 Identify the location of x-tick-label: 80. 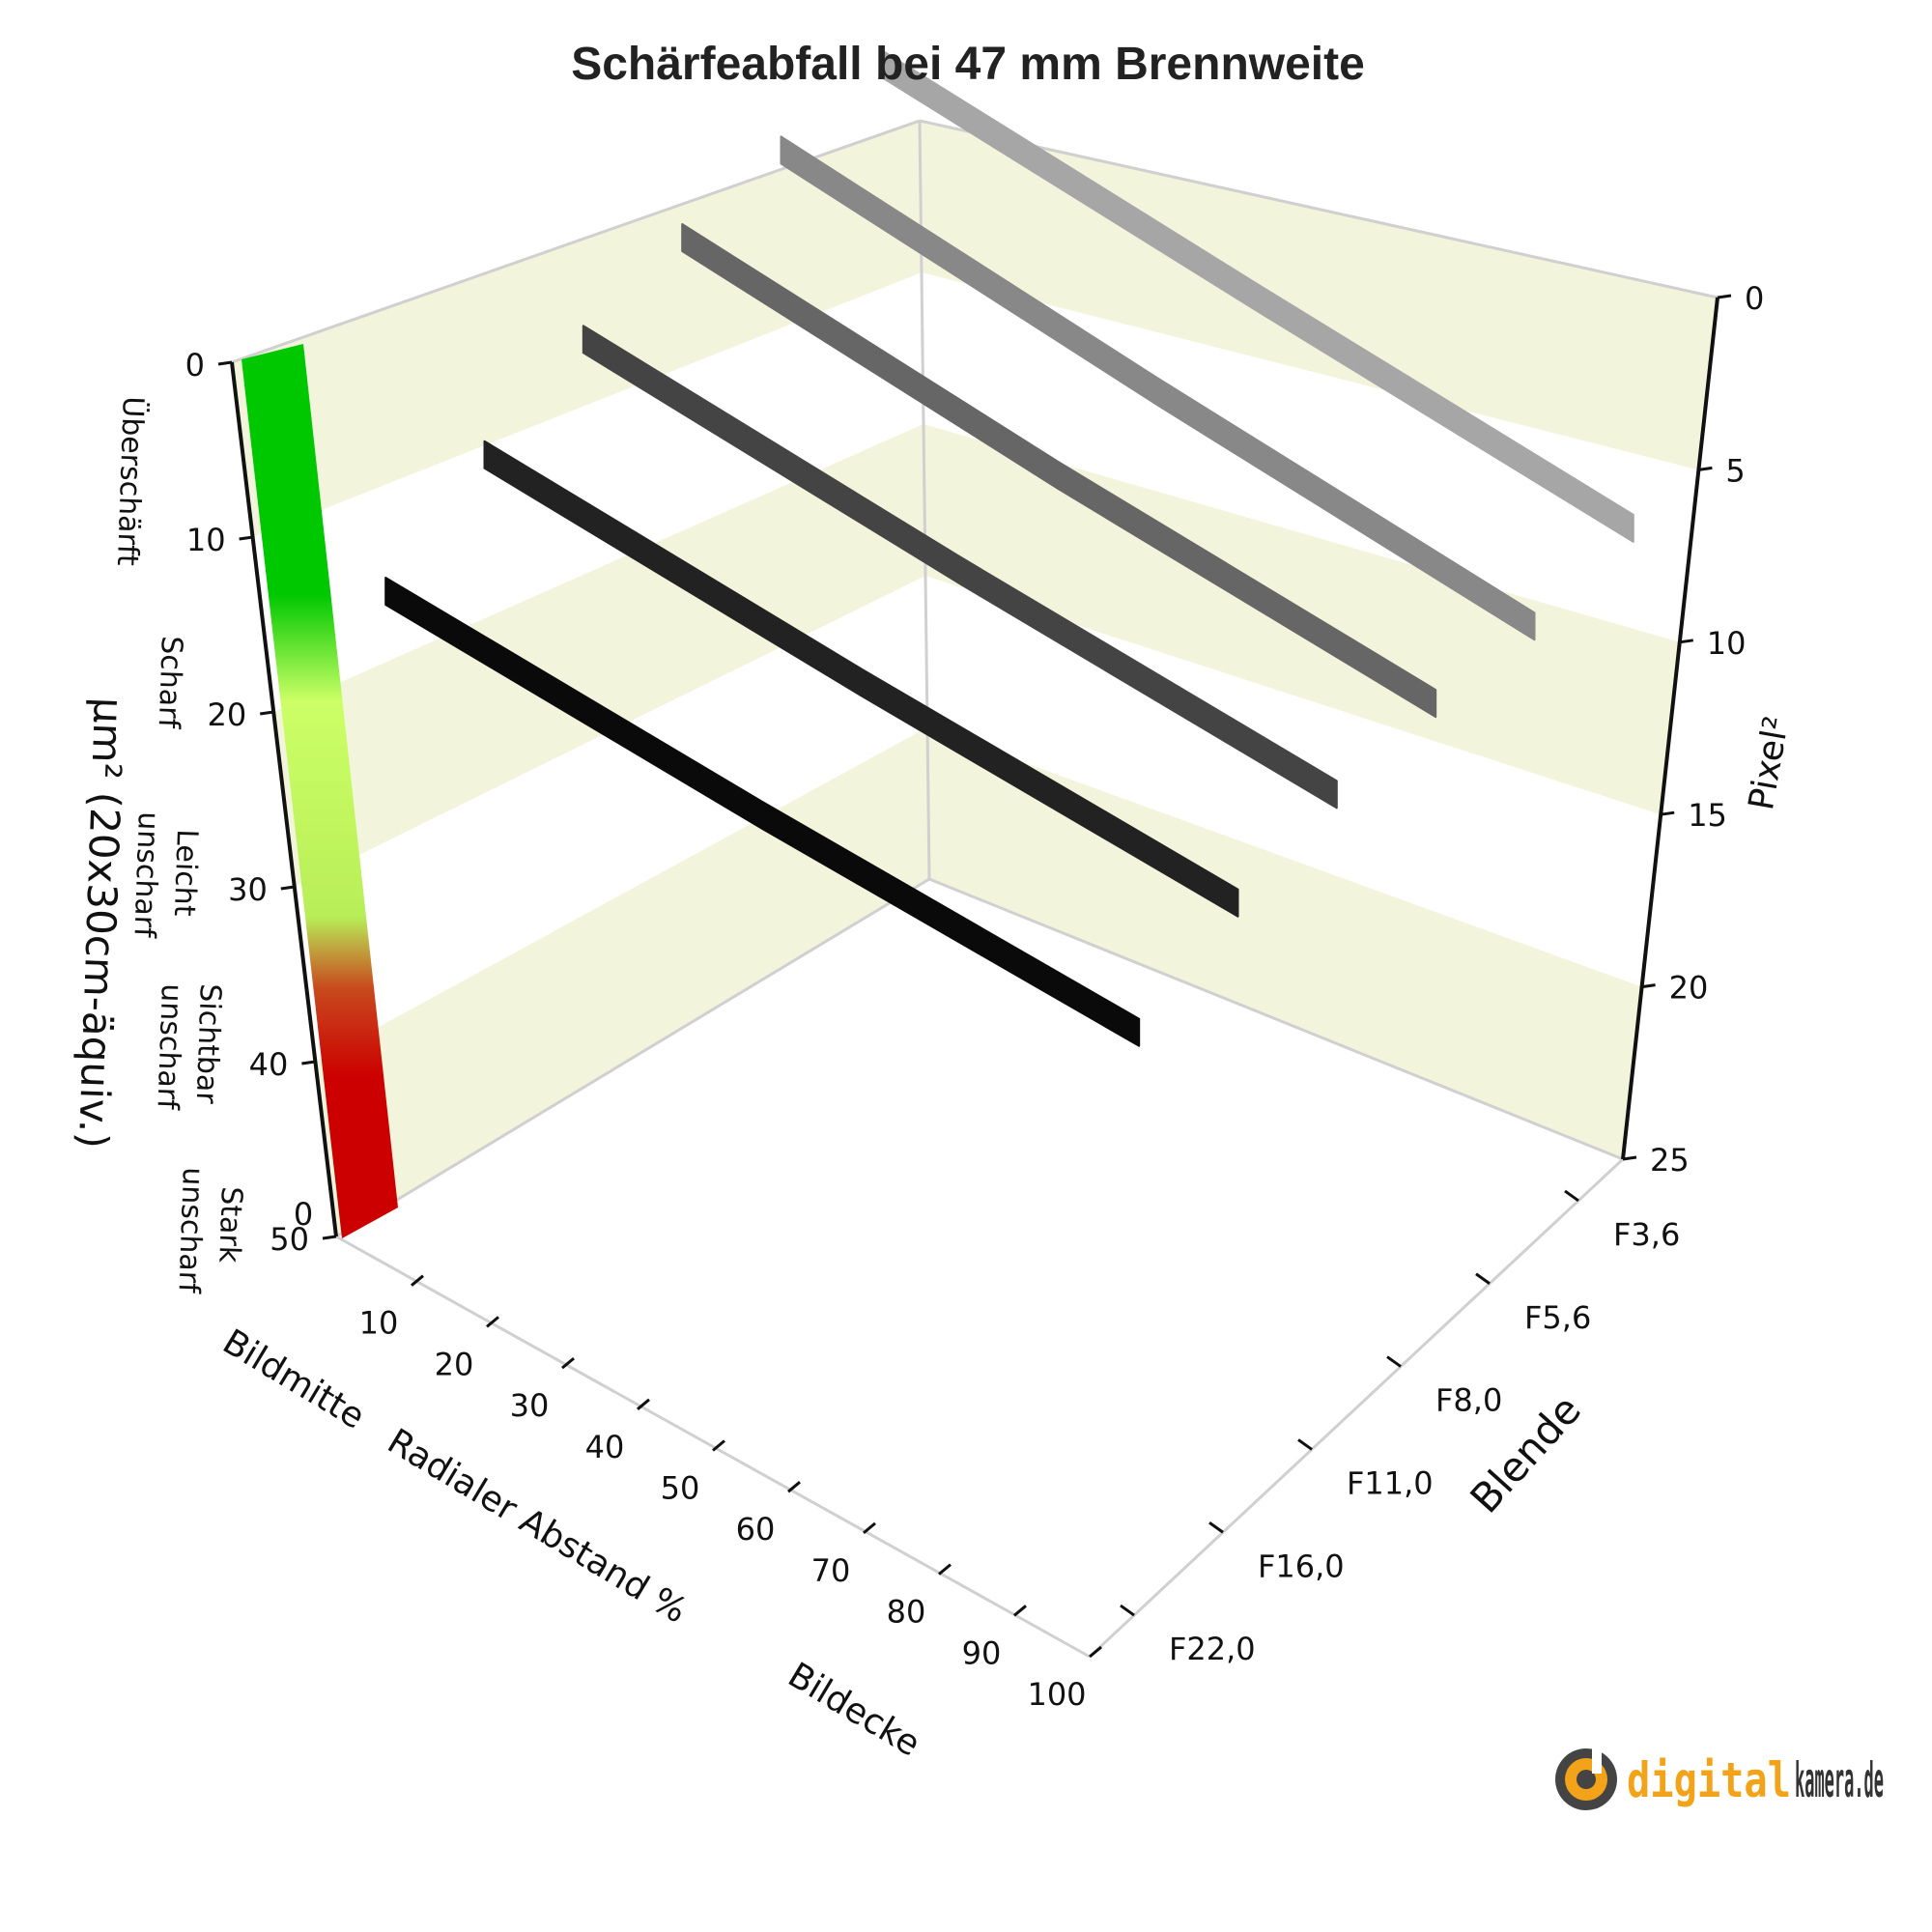
(906, 1612).